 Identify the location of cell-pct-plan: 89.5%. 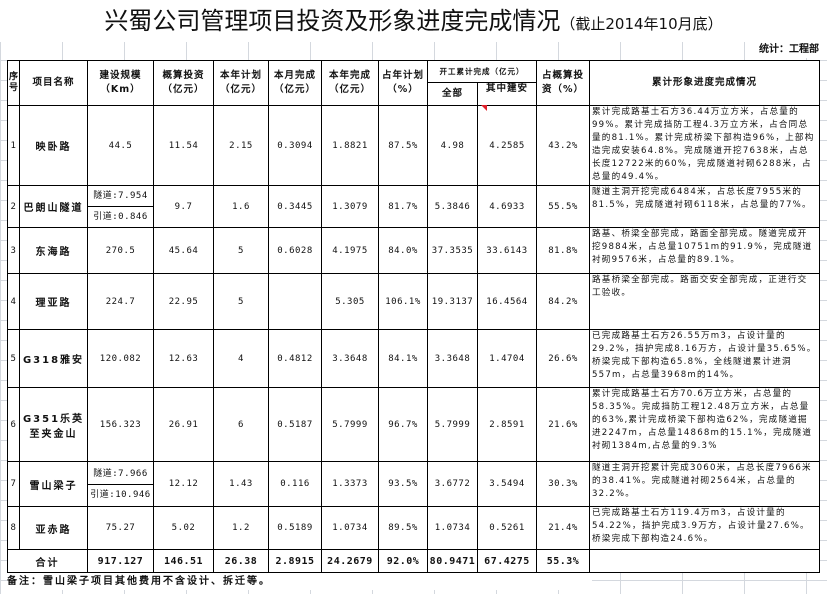
(403, 528).